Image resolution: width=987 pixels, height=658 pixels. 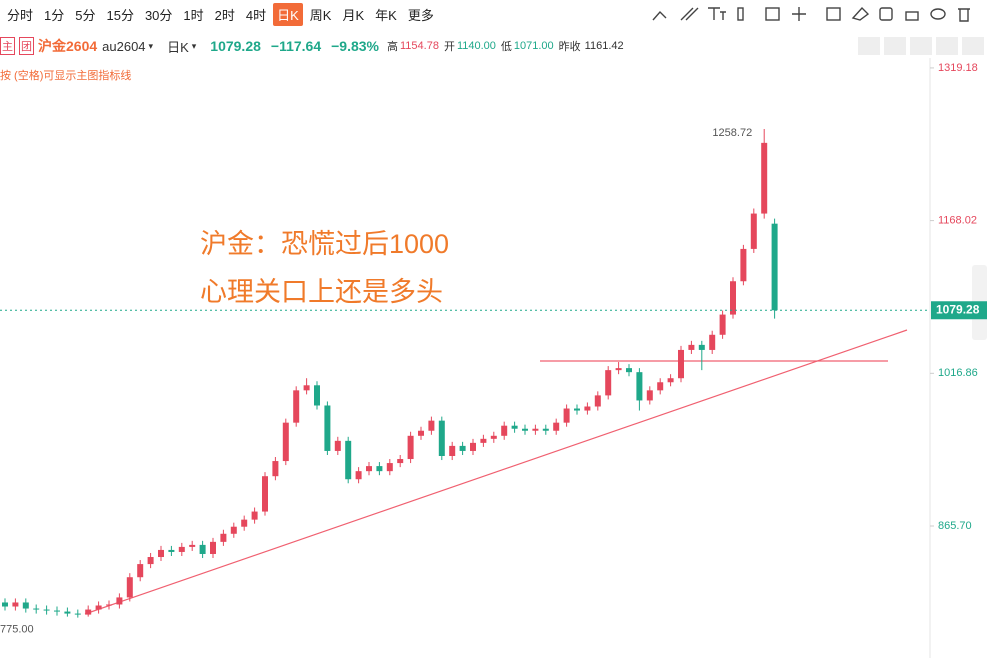 I want to click on value: 1140.00, so click(x=476, y=46).